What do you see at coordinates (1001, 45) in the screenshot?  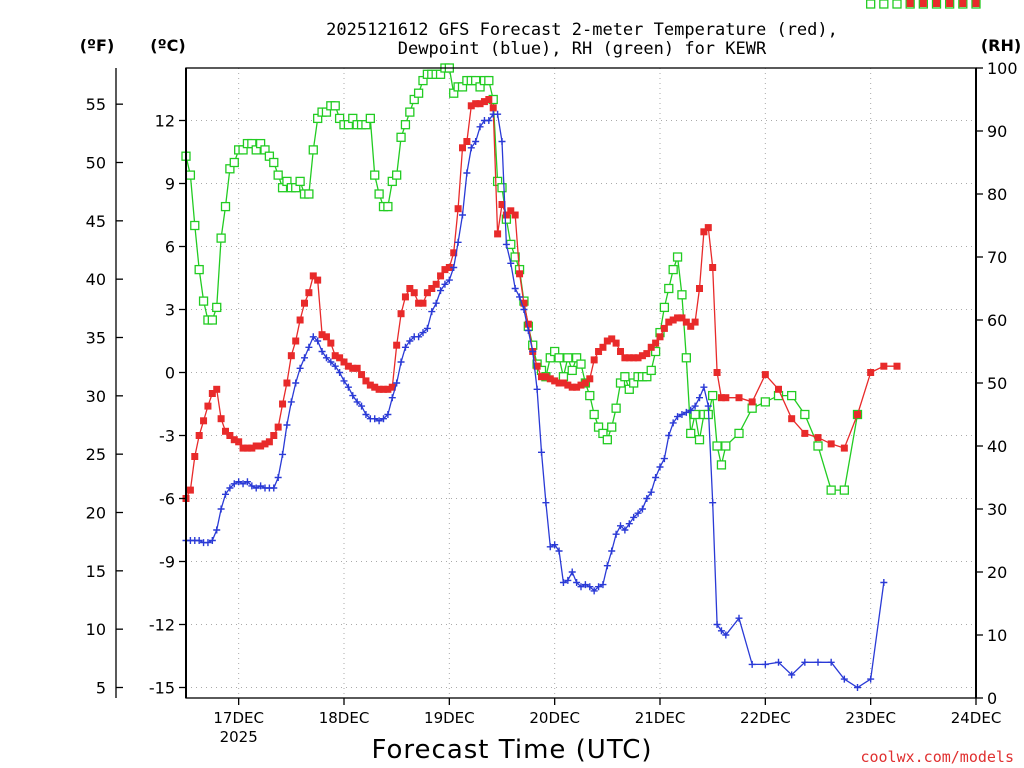 I see `rh-unit-label: (RH)` at bounding box center [1001, 45].